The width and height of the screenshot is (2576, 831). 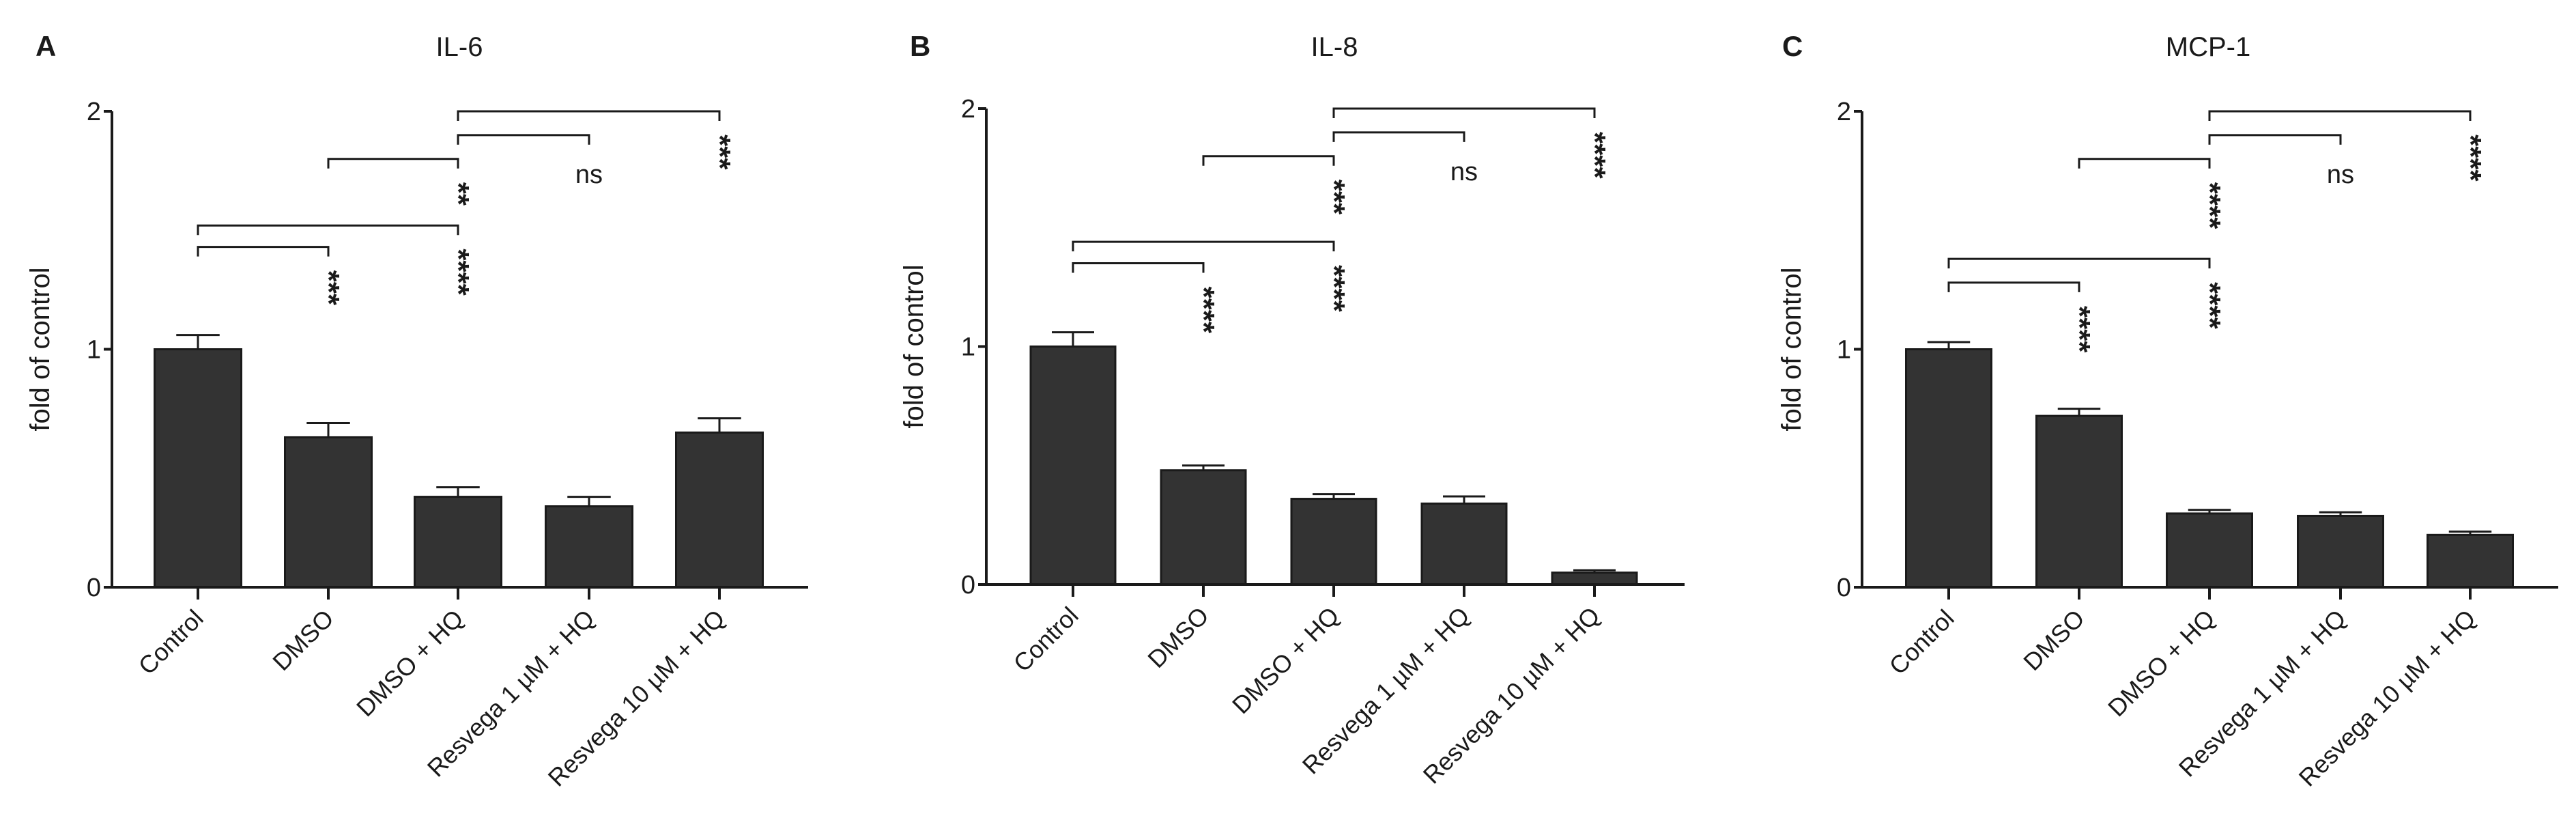 What do you see at coordinates (920, 46) in the screenshot?
I see `panel-label: B` at bounding box center [920, 46].